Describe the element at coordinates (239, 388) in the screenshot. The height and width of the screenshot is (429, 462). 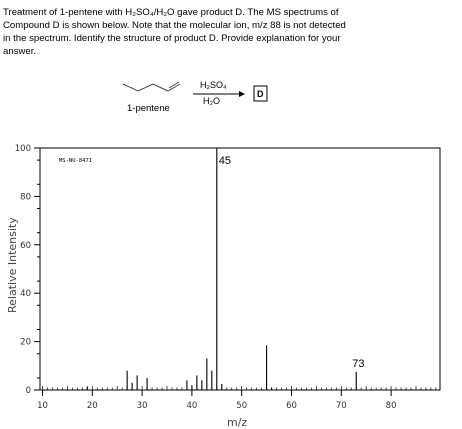
I see `x-axis-minor-ticks` at that location.